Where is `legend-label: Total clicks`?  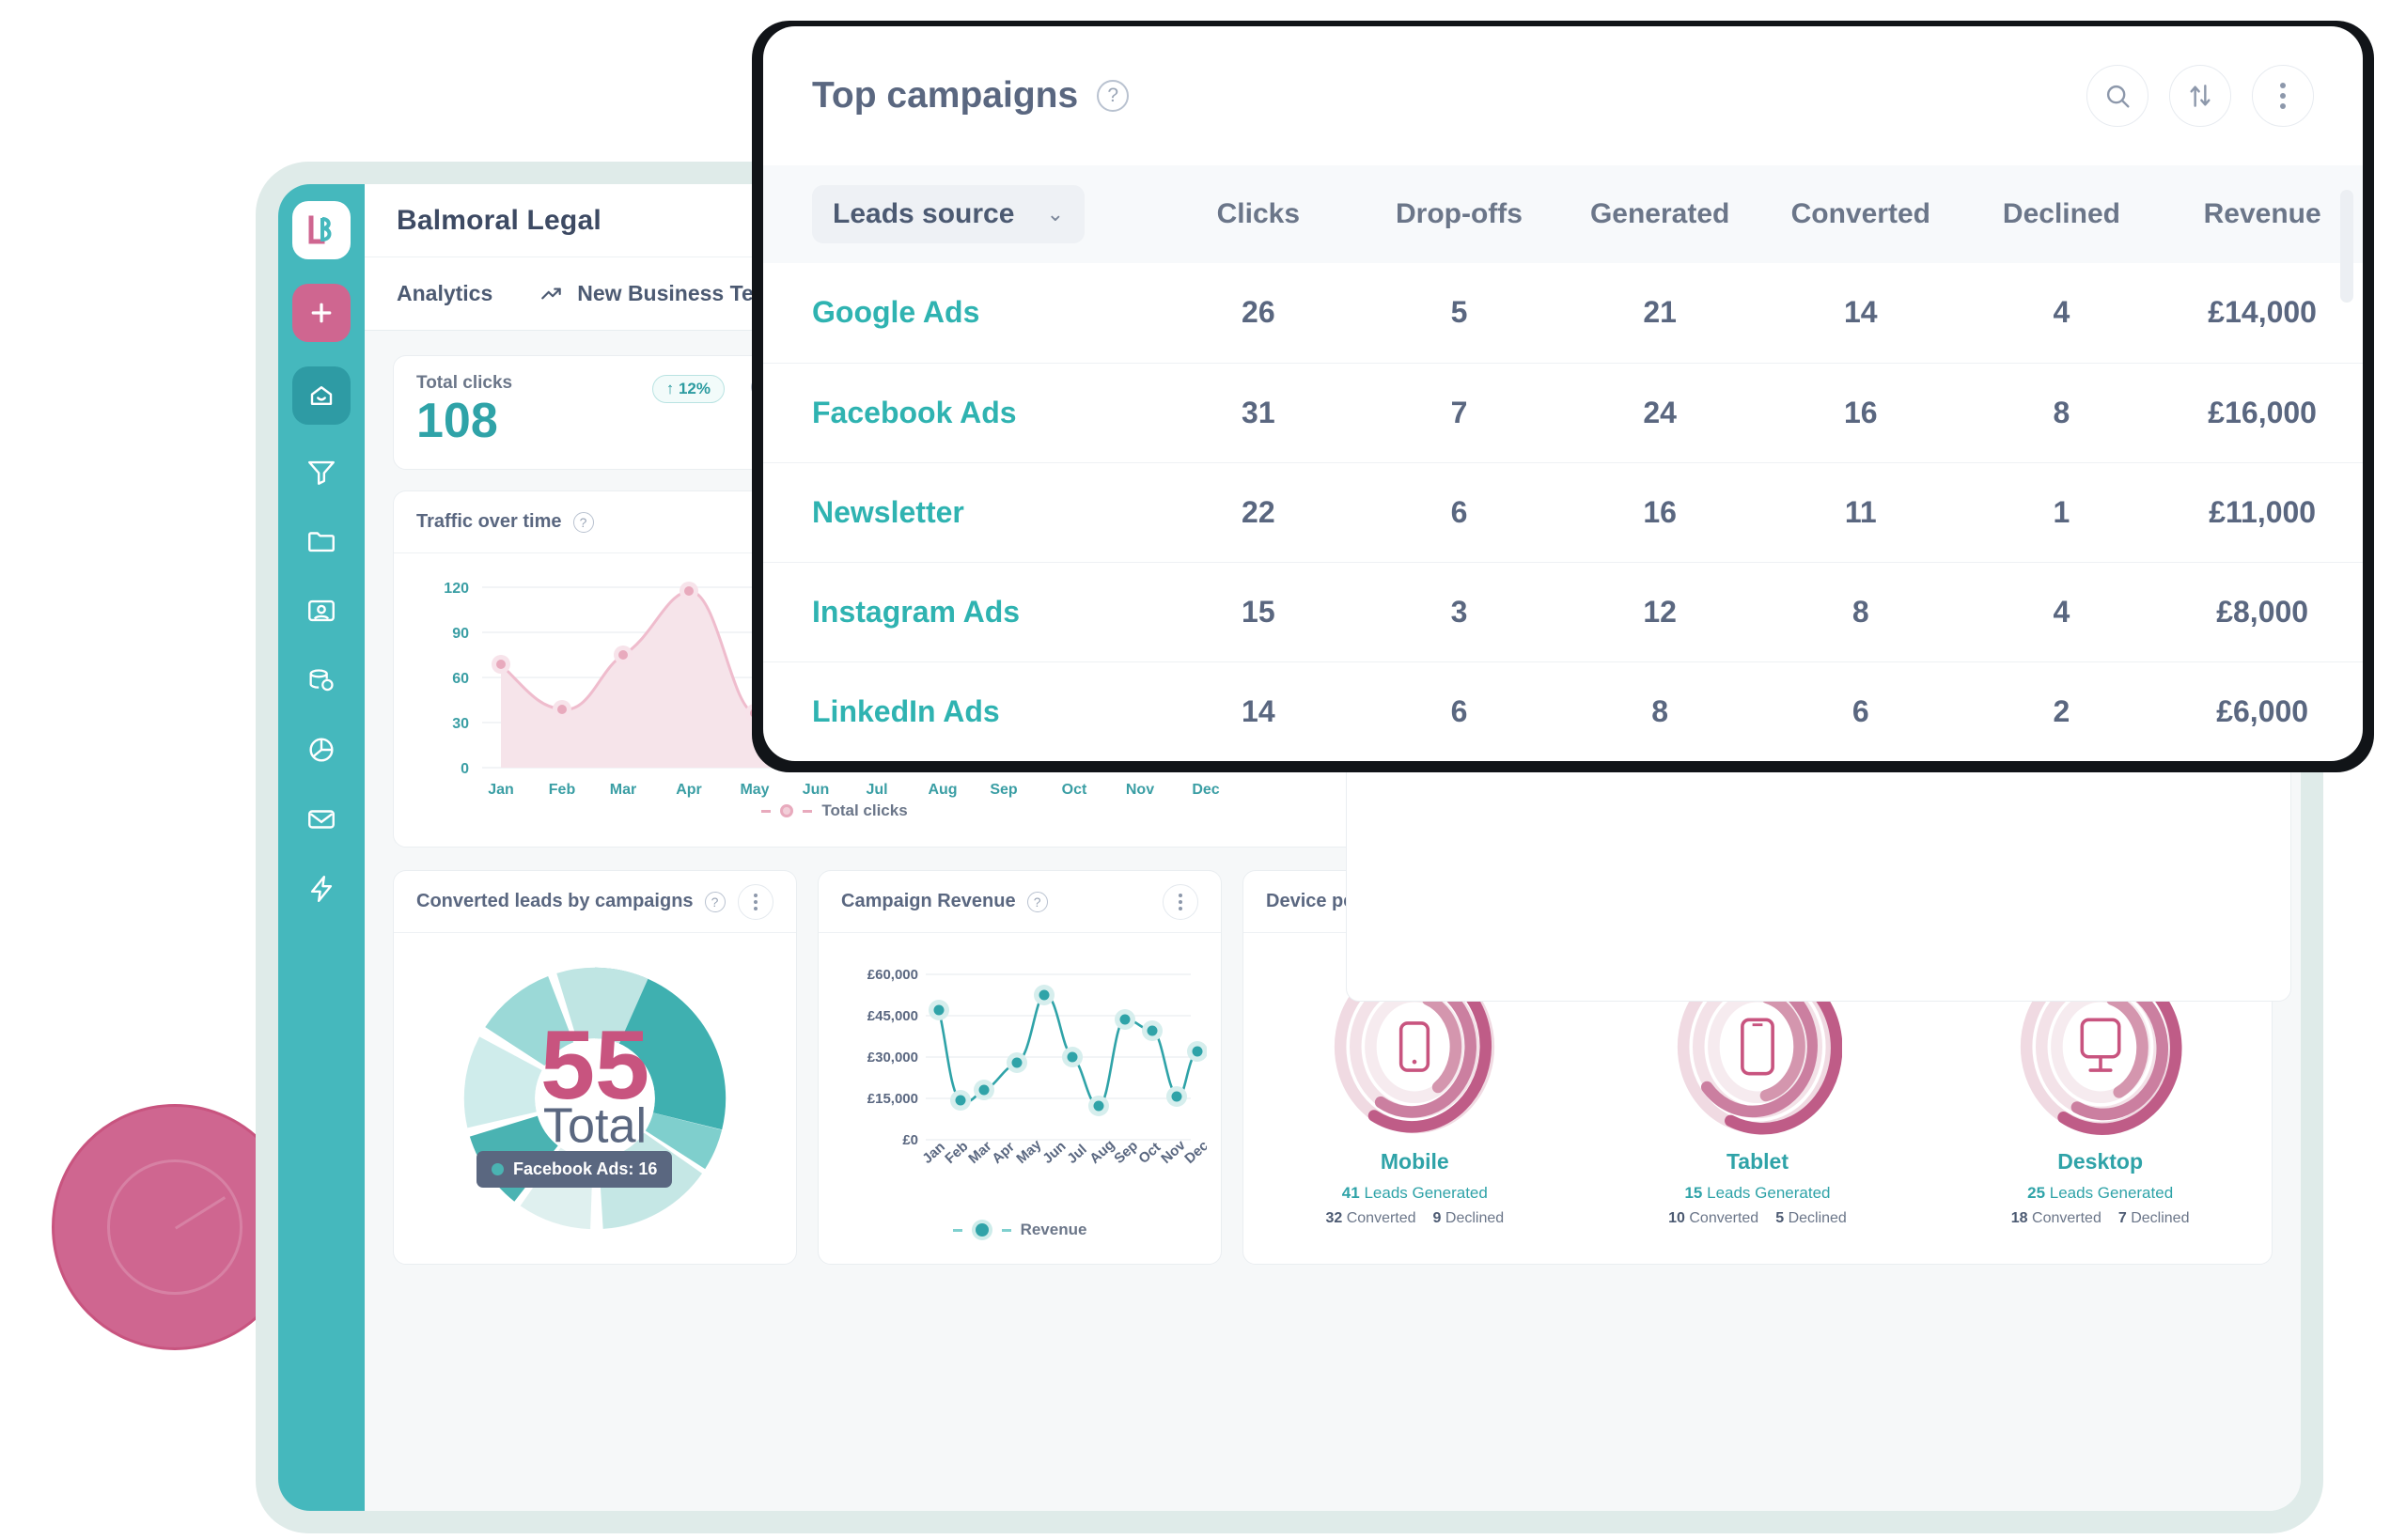
legend-label: Total clicks is located at coordinates (864, 810).